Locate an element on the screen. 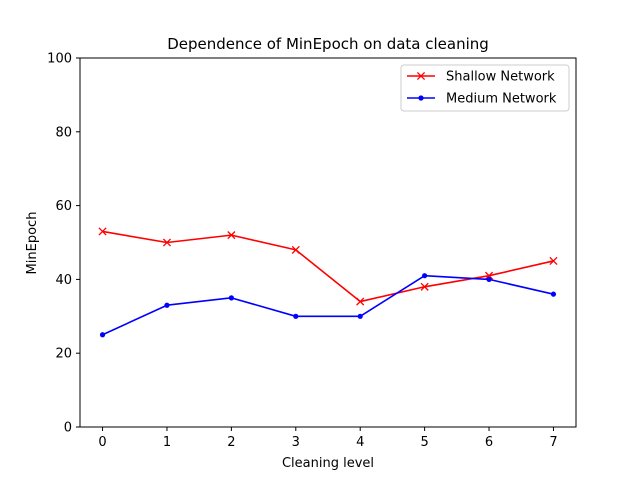 This screenshot has height=480, width=640. legend-box is located at coordinates (485, 88).